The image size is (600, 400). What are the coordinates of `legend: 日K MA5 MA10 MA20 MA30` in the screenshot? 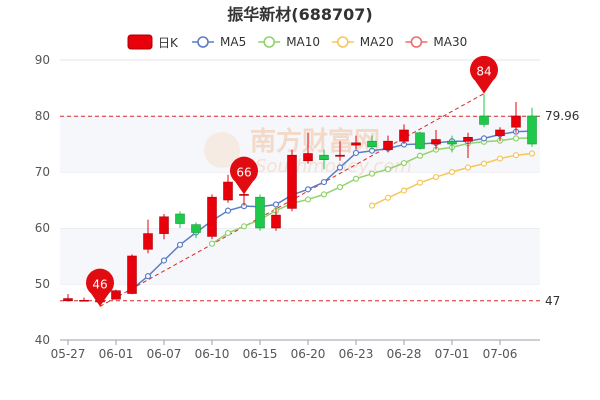 It's located at (297, 42).